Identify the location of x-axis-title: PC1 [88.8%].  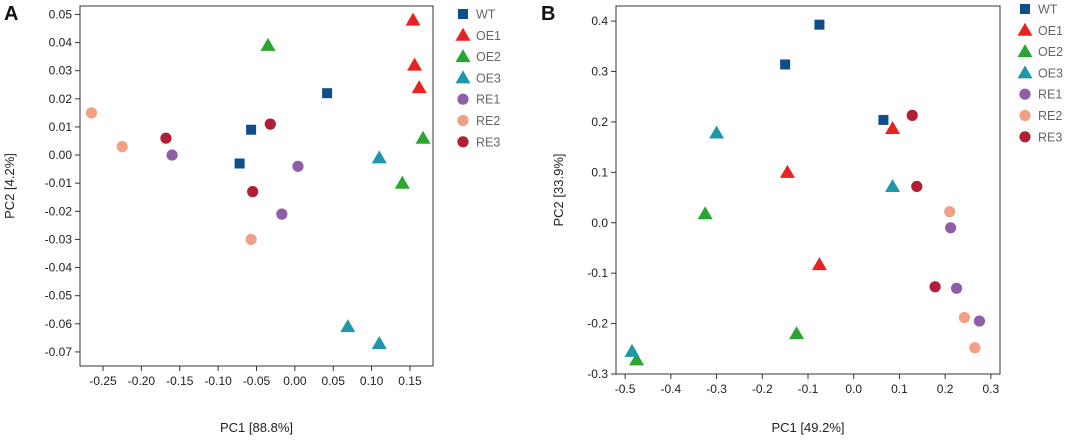
(256, 427).